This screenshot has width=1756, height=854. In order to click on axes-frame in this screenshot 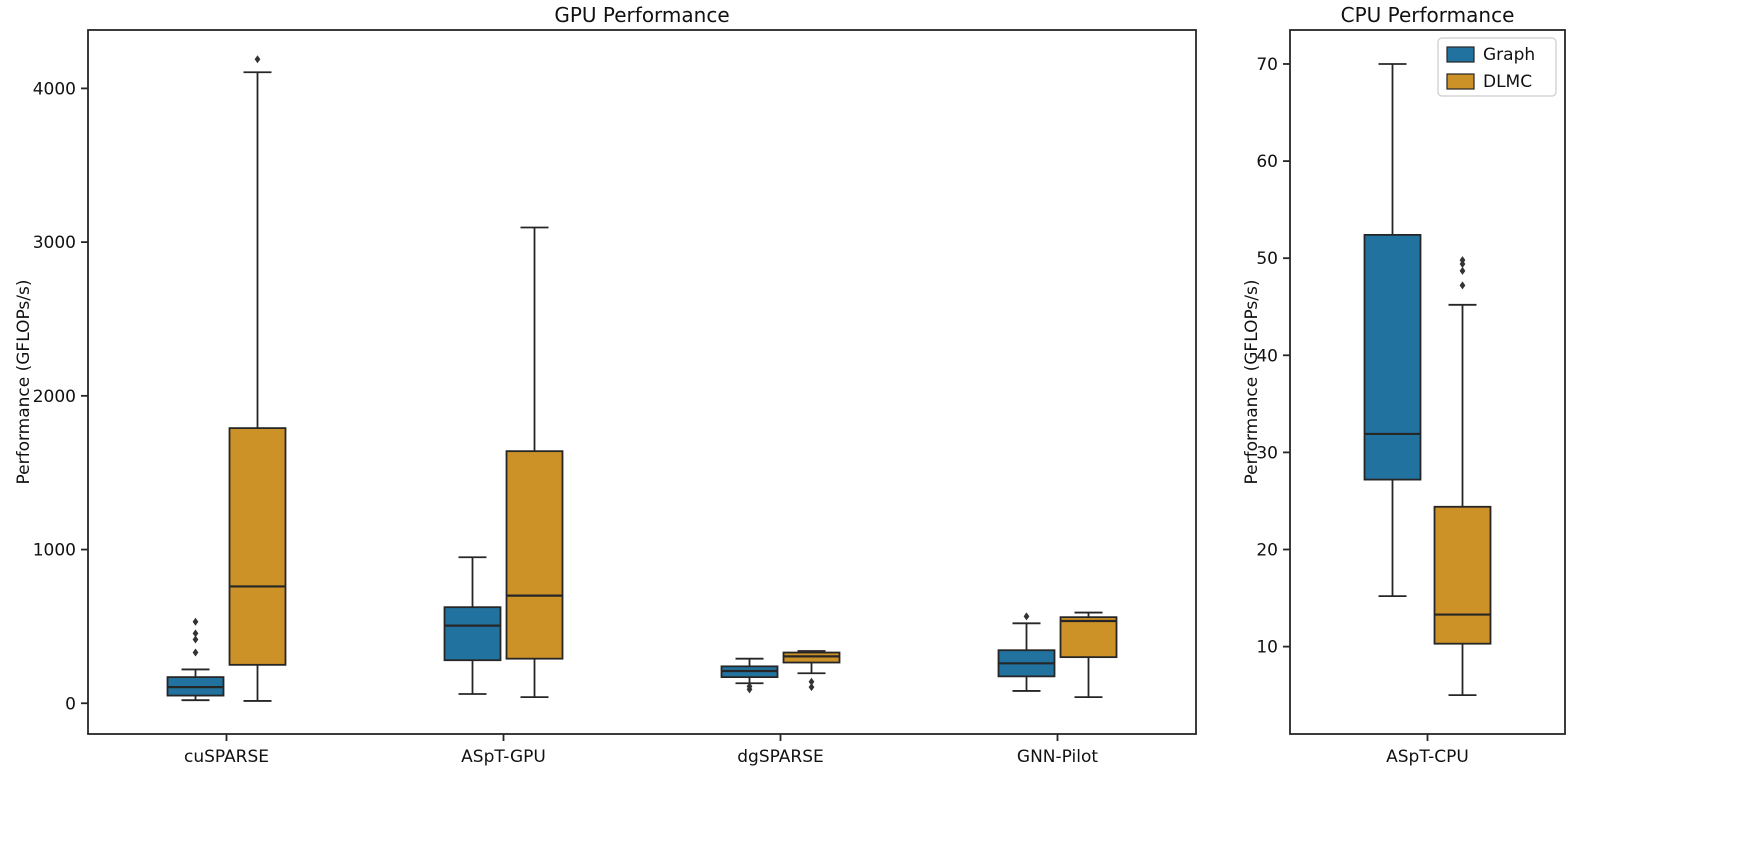, I will do `click(1427, 382)`.